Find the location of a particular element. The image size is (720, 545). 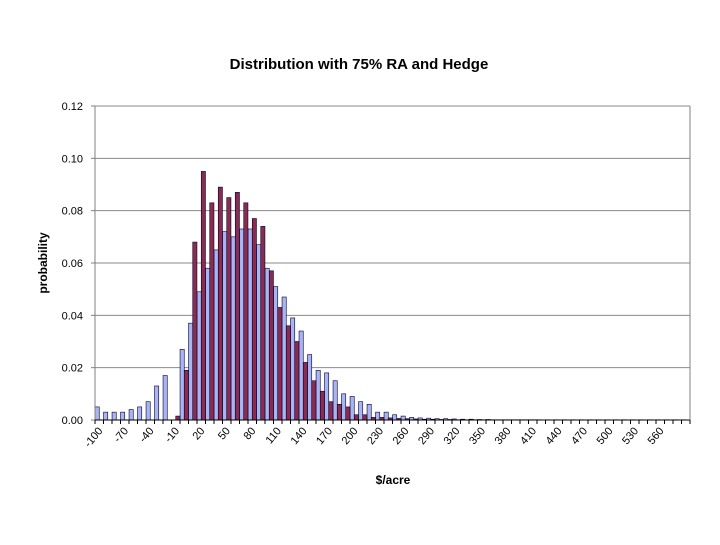

x-tick-label: 50 is located at coordinates (224, 433).